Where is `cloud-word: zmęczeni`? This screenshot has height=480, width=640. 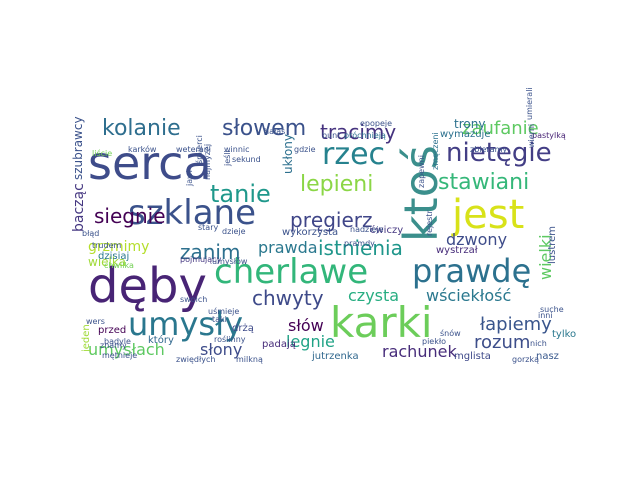
cloud-word: zmęczeni is located at coordinates (435, 151).